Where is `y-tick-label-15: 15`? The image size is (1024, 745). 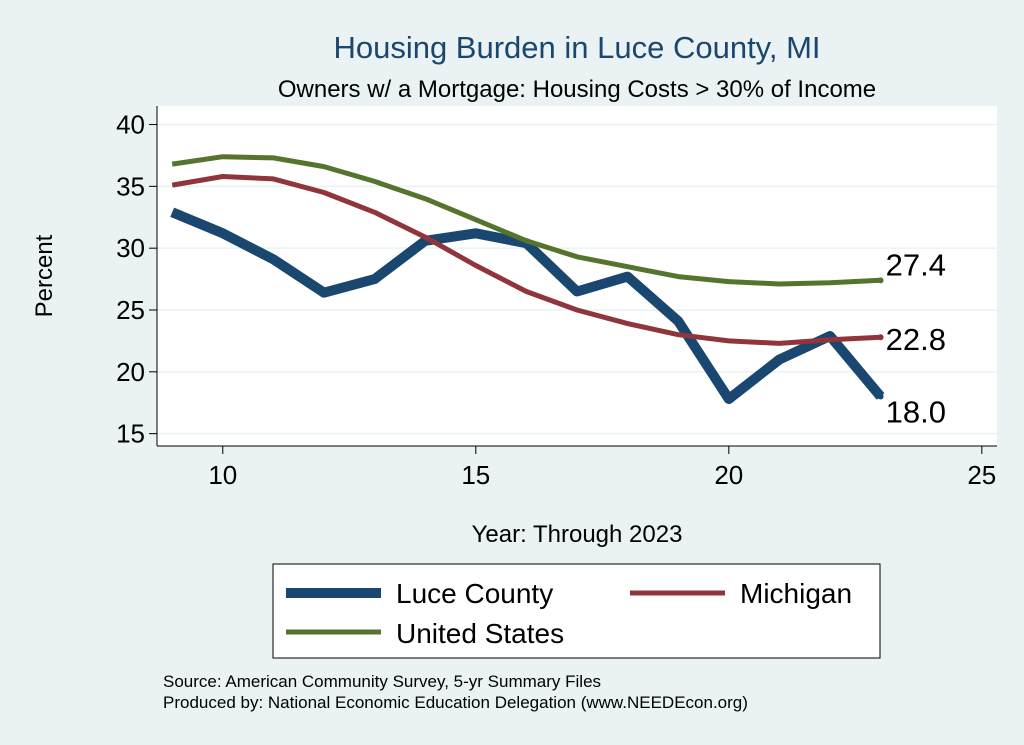 y-tick-label-15: 15 is located at coordinates (130, 434).